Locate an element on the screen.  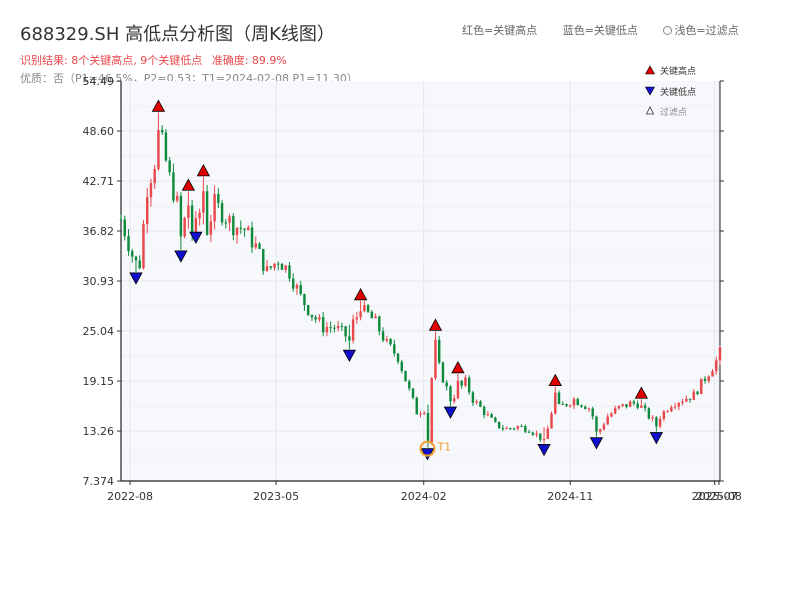
chart-title: 688329.SH 高低点分析图（周K线图） is located at coordinates (177, 34).